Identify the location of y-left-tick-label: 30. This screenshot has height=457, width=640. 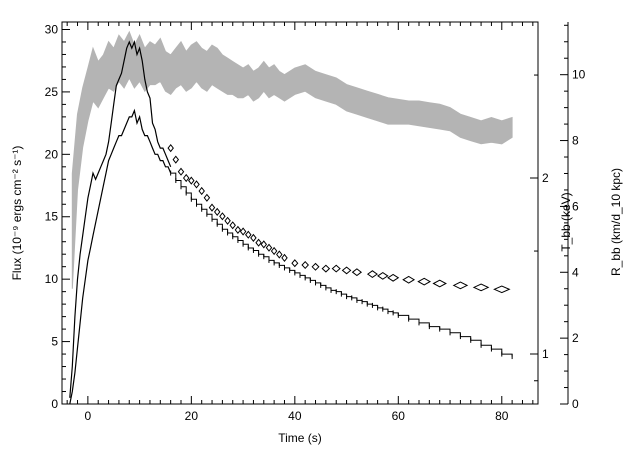
(52, 29).